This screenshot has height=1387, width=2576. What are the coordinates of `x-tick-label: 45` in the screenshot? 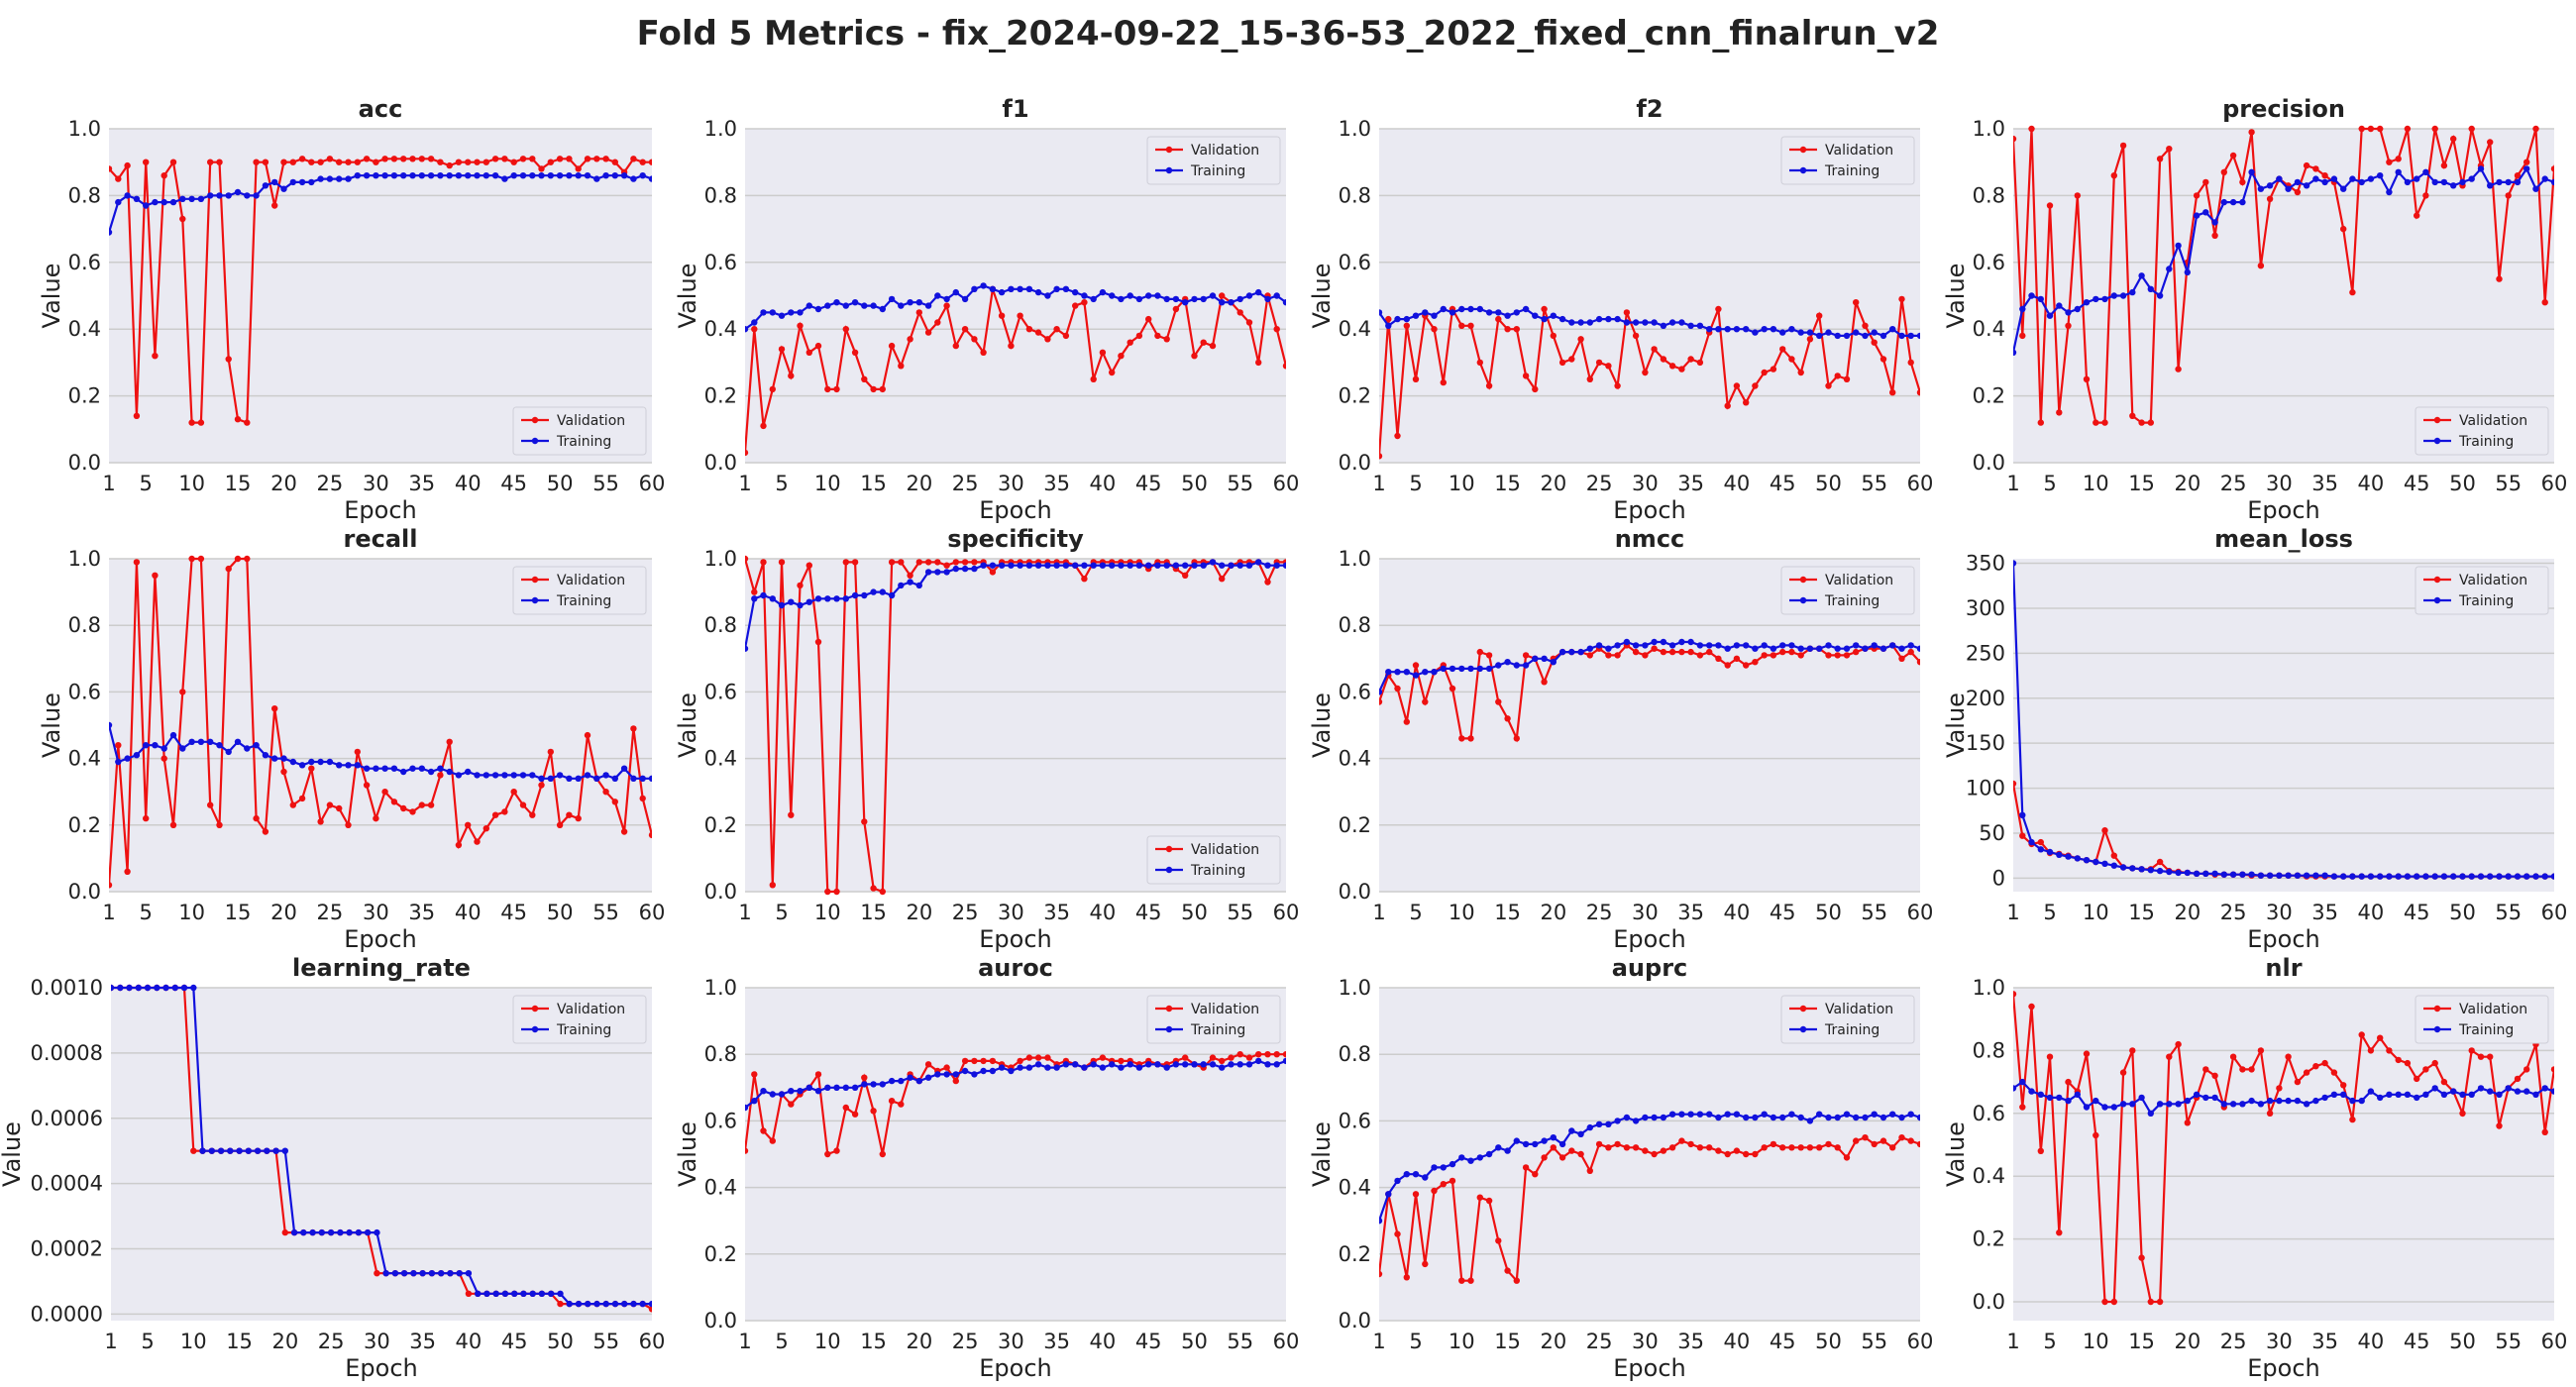 It's located at (1783, 1341).